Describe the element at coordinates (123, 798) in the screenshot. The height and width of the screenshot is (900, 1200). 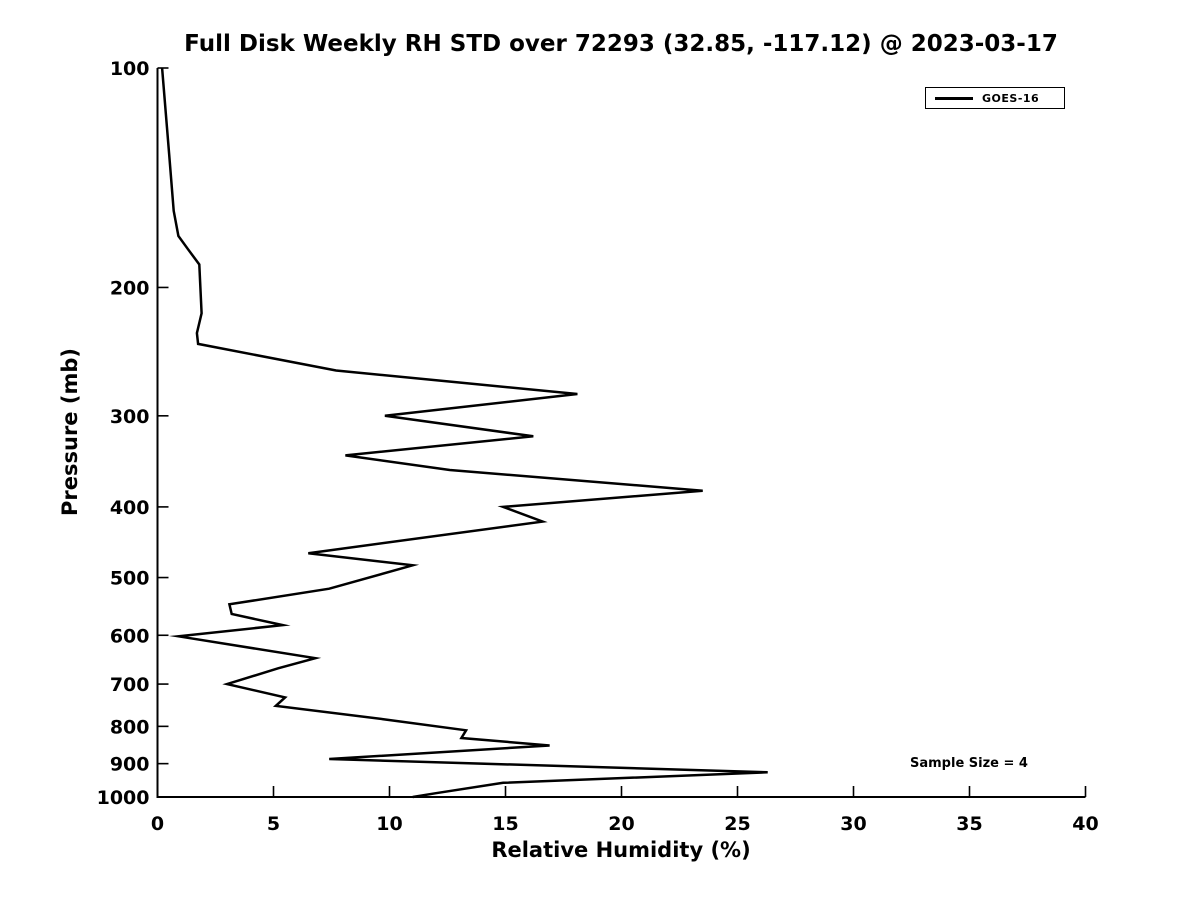
I see `y-tick-label: 1000` at that location.